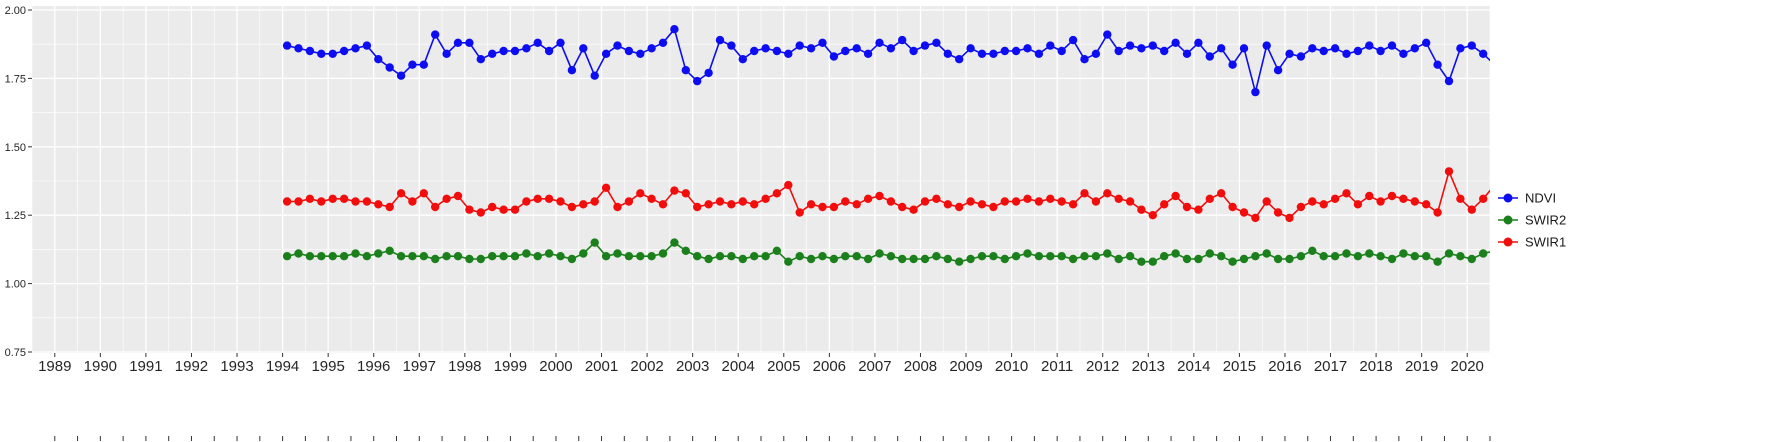  Describe the element at coordinates (772, 438) in the screenshot. I see `bottom-tick-row` at that location.